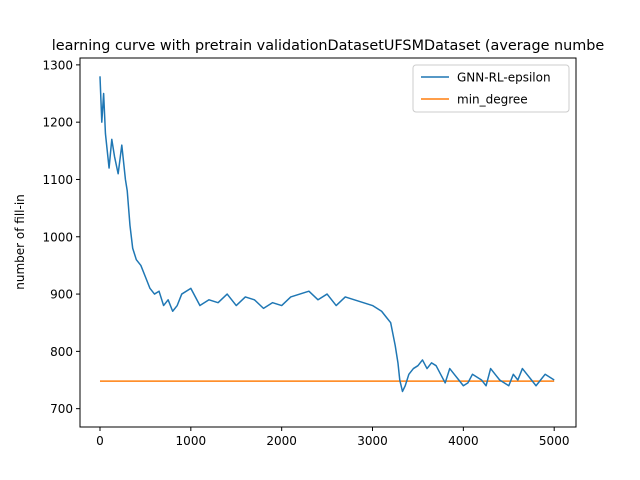  I want to click on x-tick-label: 1000, so click(191, 441).